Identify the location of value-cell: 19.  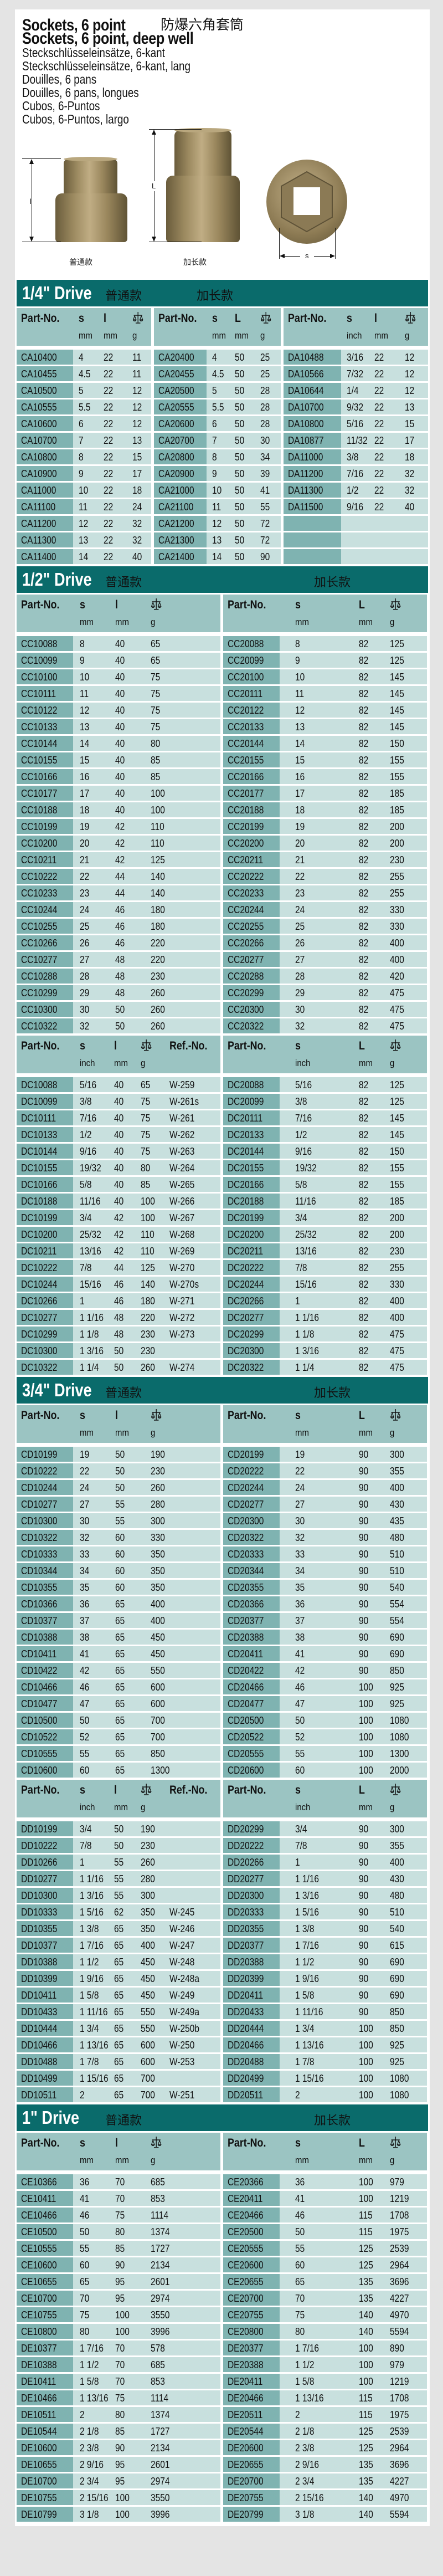
(91, 826).